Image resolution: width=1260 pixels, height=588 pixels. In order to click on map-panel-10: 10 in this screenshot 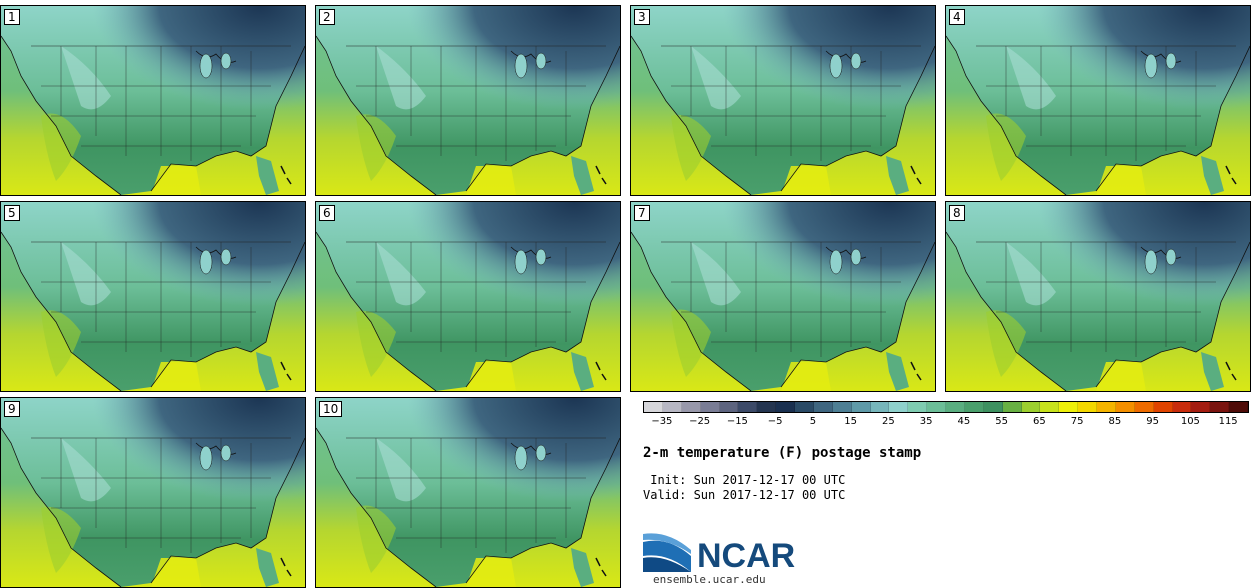, I will do `click(468, 492)`.